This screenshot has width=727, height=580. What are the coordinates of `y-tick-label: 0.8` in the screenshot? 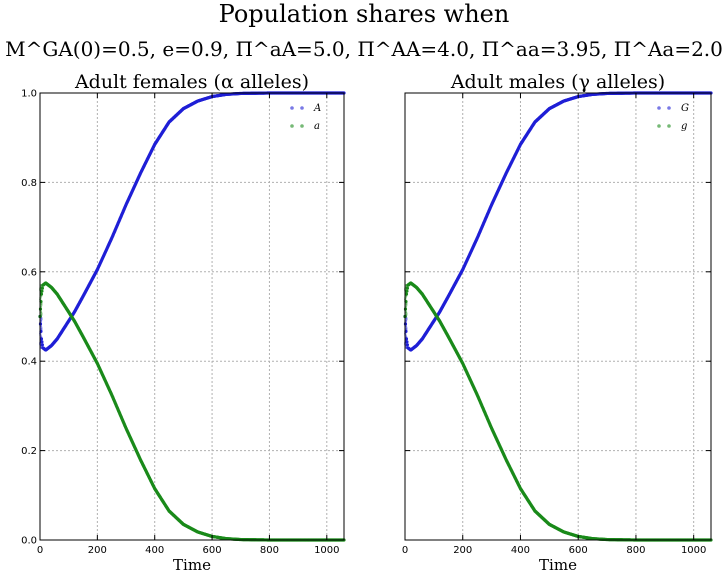 It's located at (29, 183).